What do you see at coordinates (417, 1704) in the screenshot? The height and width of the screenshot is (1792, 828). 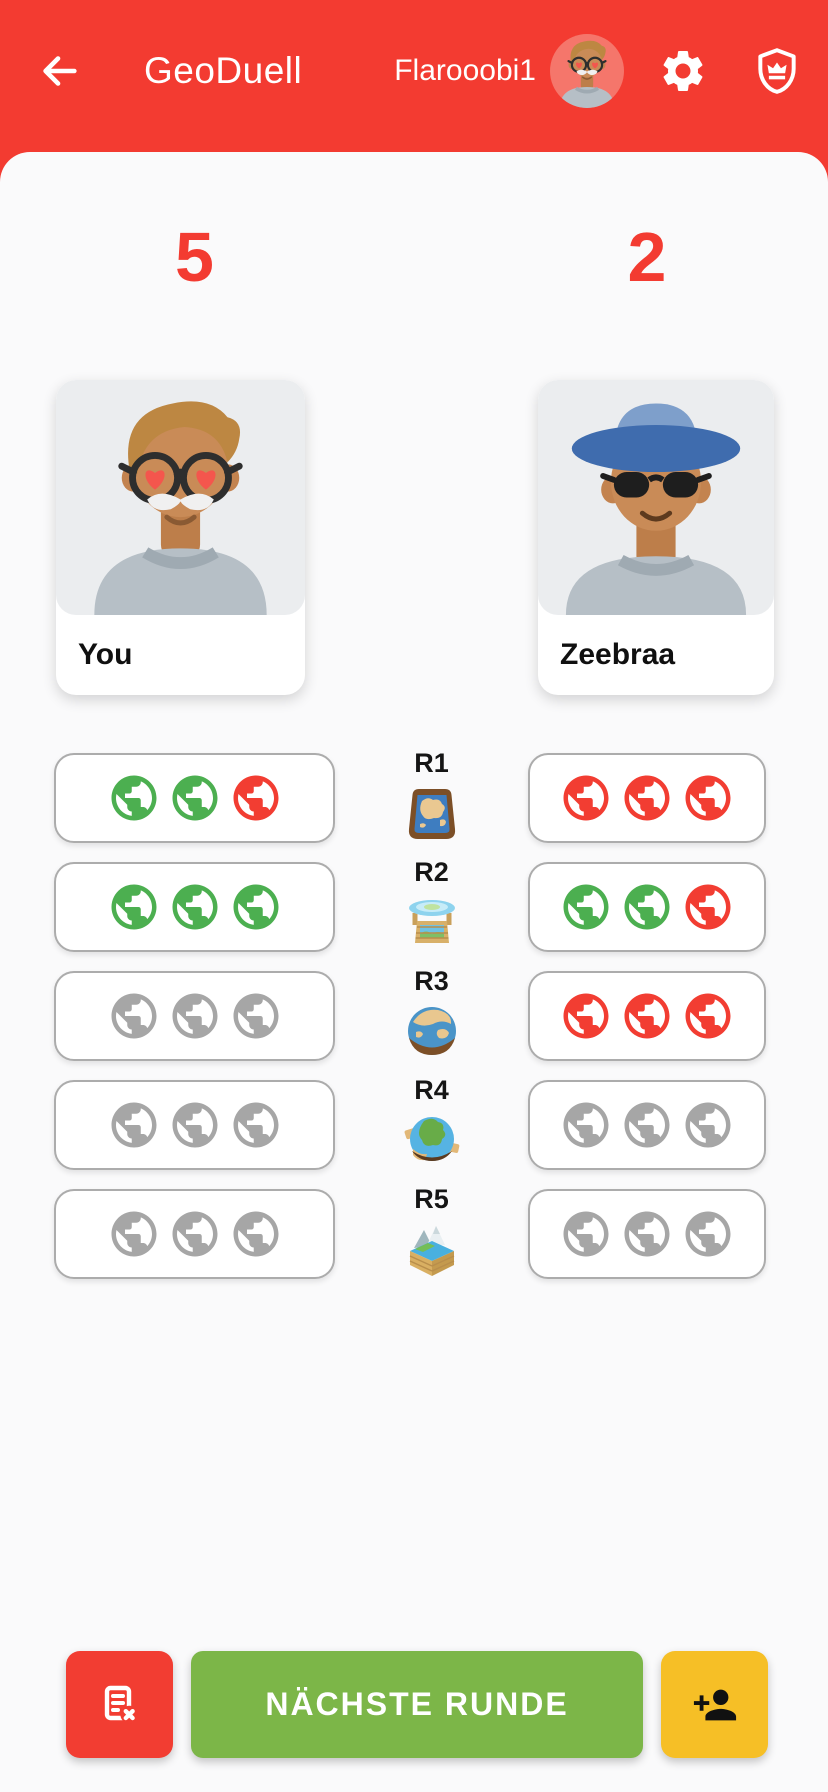 I see `next-round-button: NÄCHSTE RUNDE` at bounding box center [417, 1704].